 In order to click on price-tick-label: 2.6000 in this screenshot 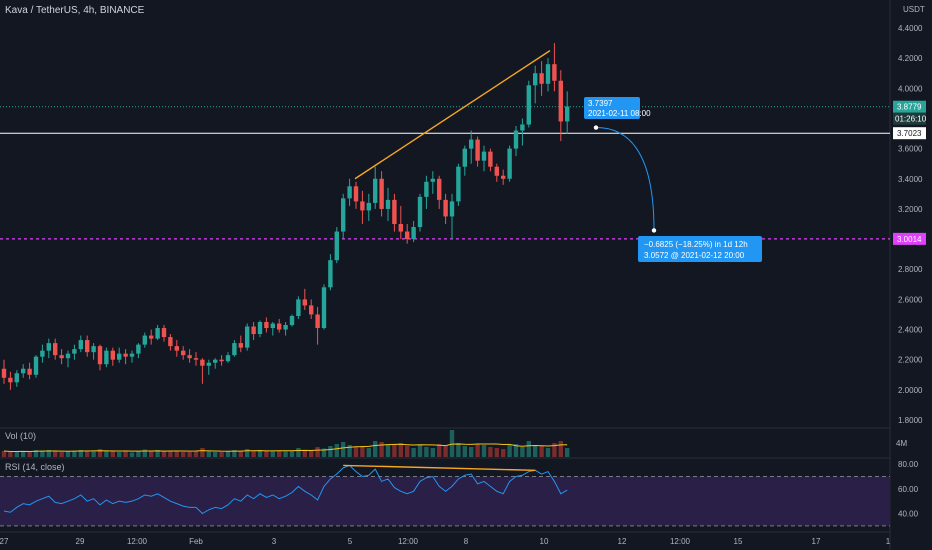, I will do `click(910, 299)`.